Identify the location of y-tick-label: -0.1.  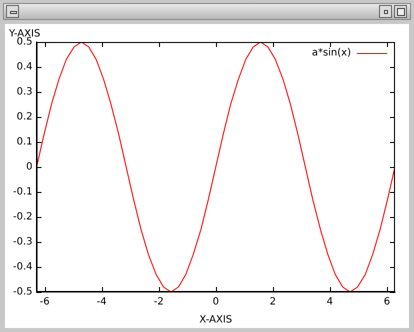
(22, 192).